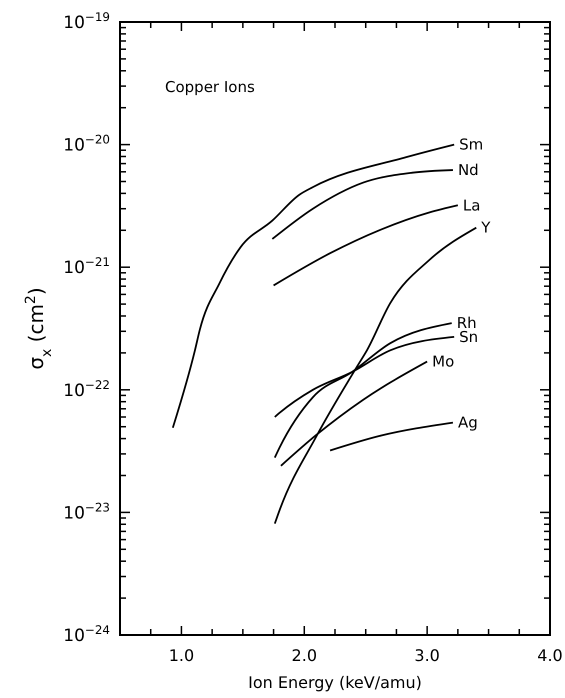 The image size is (565, 698). I want to click on series-label: Sm, so click(471, 145).